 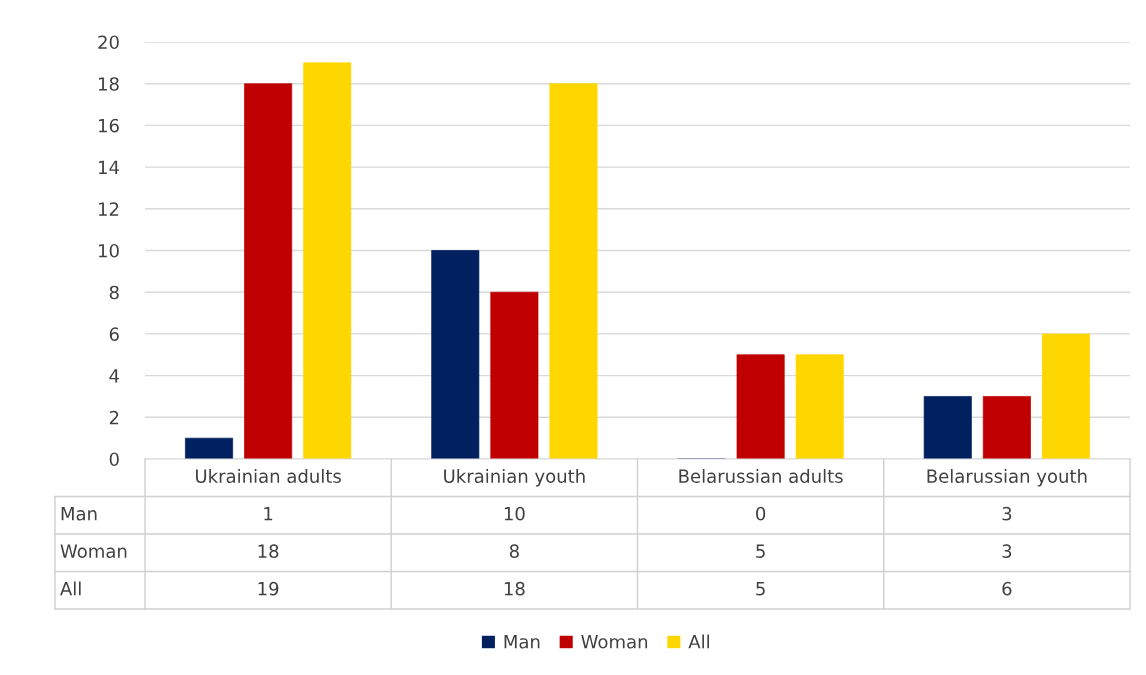 What do you see at coordinates (614, 642) in the screenshot?
I see `legend-label: Woman` at bounding box center [614, 642].